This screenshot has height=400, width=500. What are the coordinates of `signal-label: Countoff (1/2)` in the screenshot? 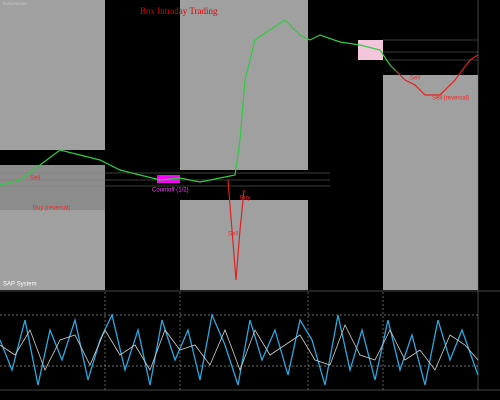 It's located at (170, 191).